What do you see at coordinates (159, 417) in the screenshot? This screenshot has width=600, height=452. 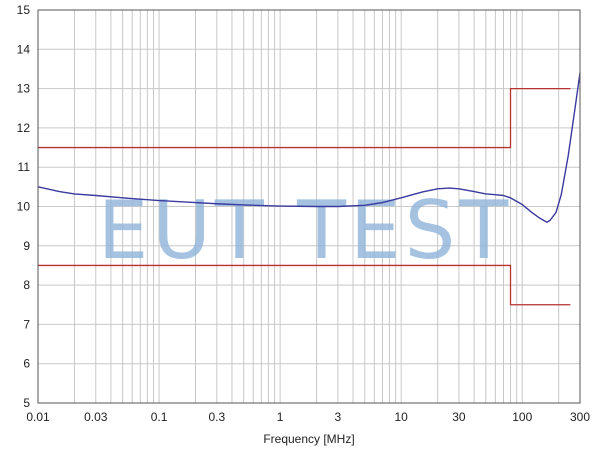 I see `x-tick-label: 0.1` at bounding box center [159, 417].